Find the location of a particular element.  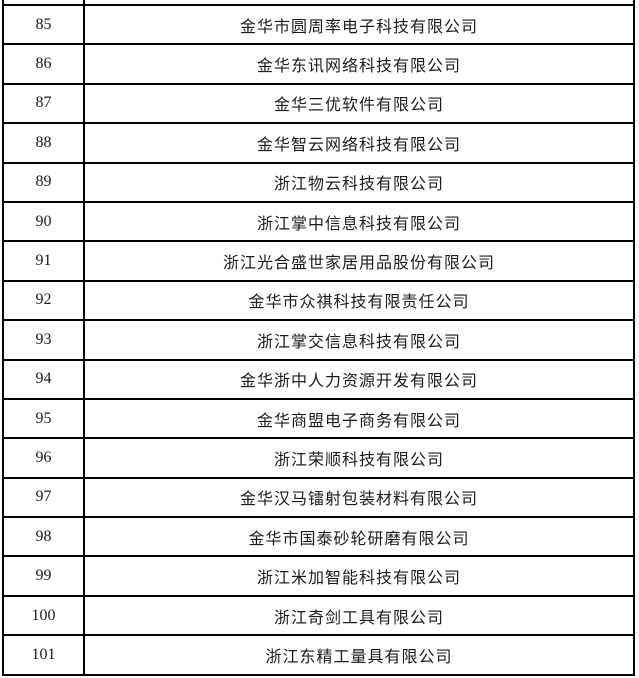

company-name-cell: 金华三优软件有限公司 is located at coordinates (359, 103).